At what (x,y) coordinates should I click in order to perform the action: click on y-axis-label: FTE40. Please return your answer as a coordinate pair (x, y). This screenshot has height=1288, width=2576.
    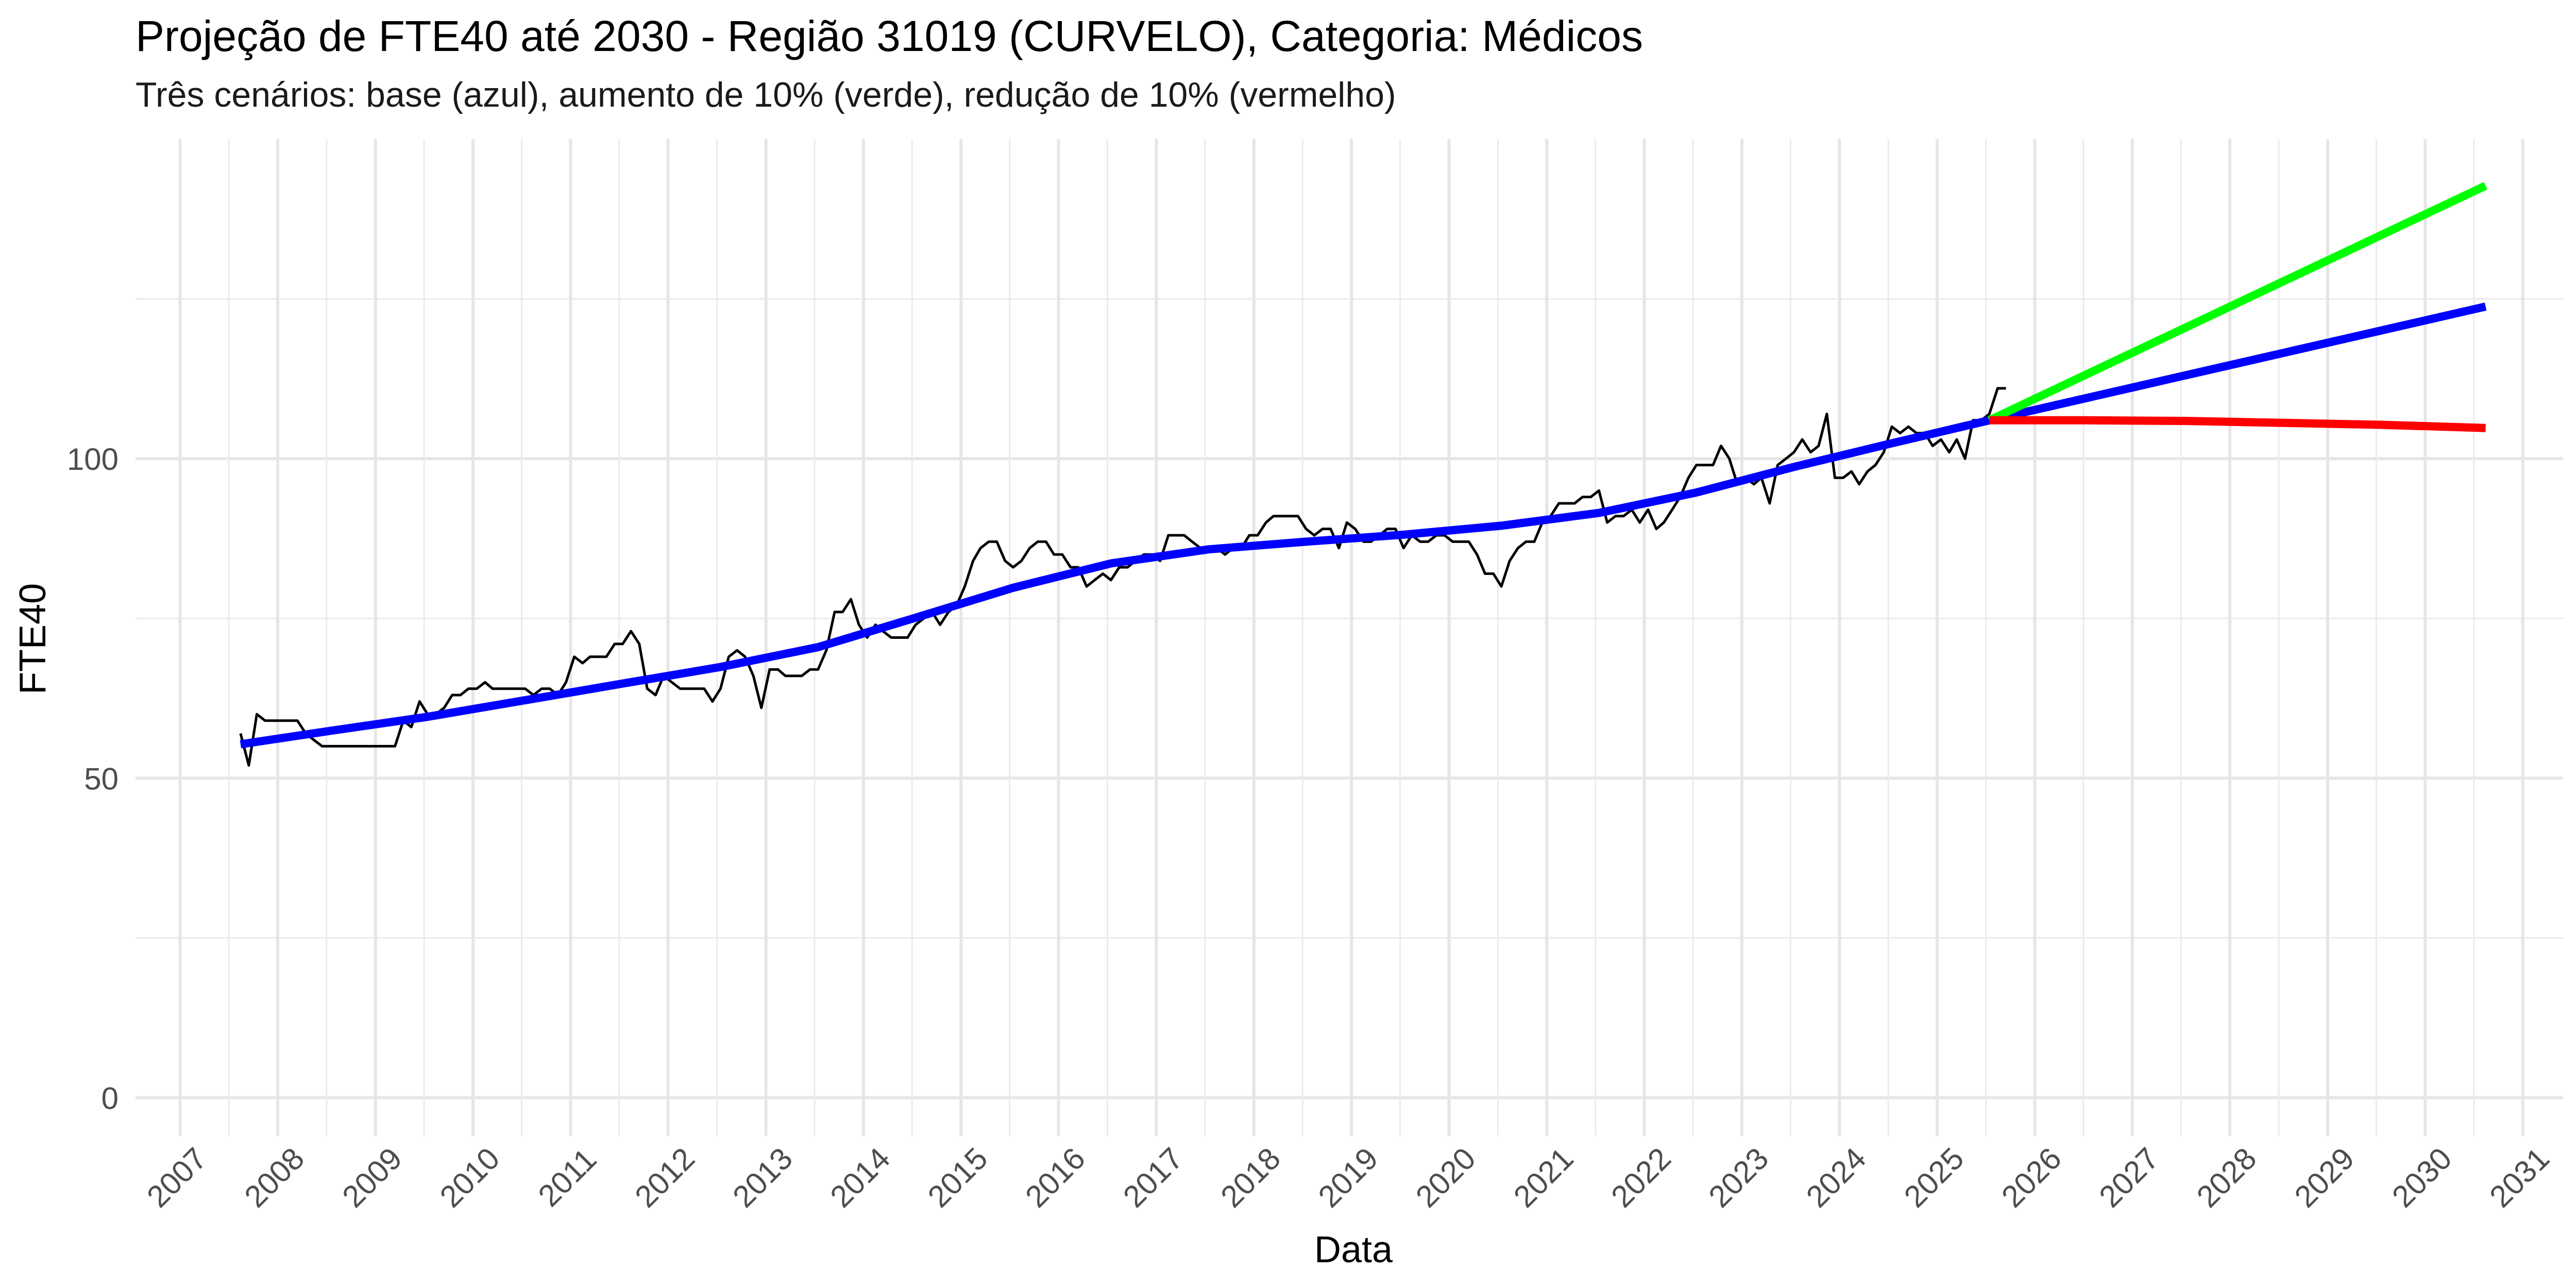
    Looking at the image, I should click on (33, 638).